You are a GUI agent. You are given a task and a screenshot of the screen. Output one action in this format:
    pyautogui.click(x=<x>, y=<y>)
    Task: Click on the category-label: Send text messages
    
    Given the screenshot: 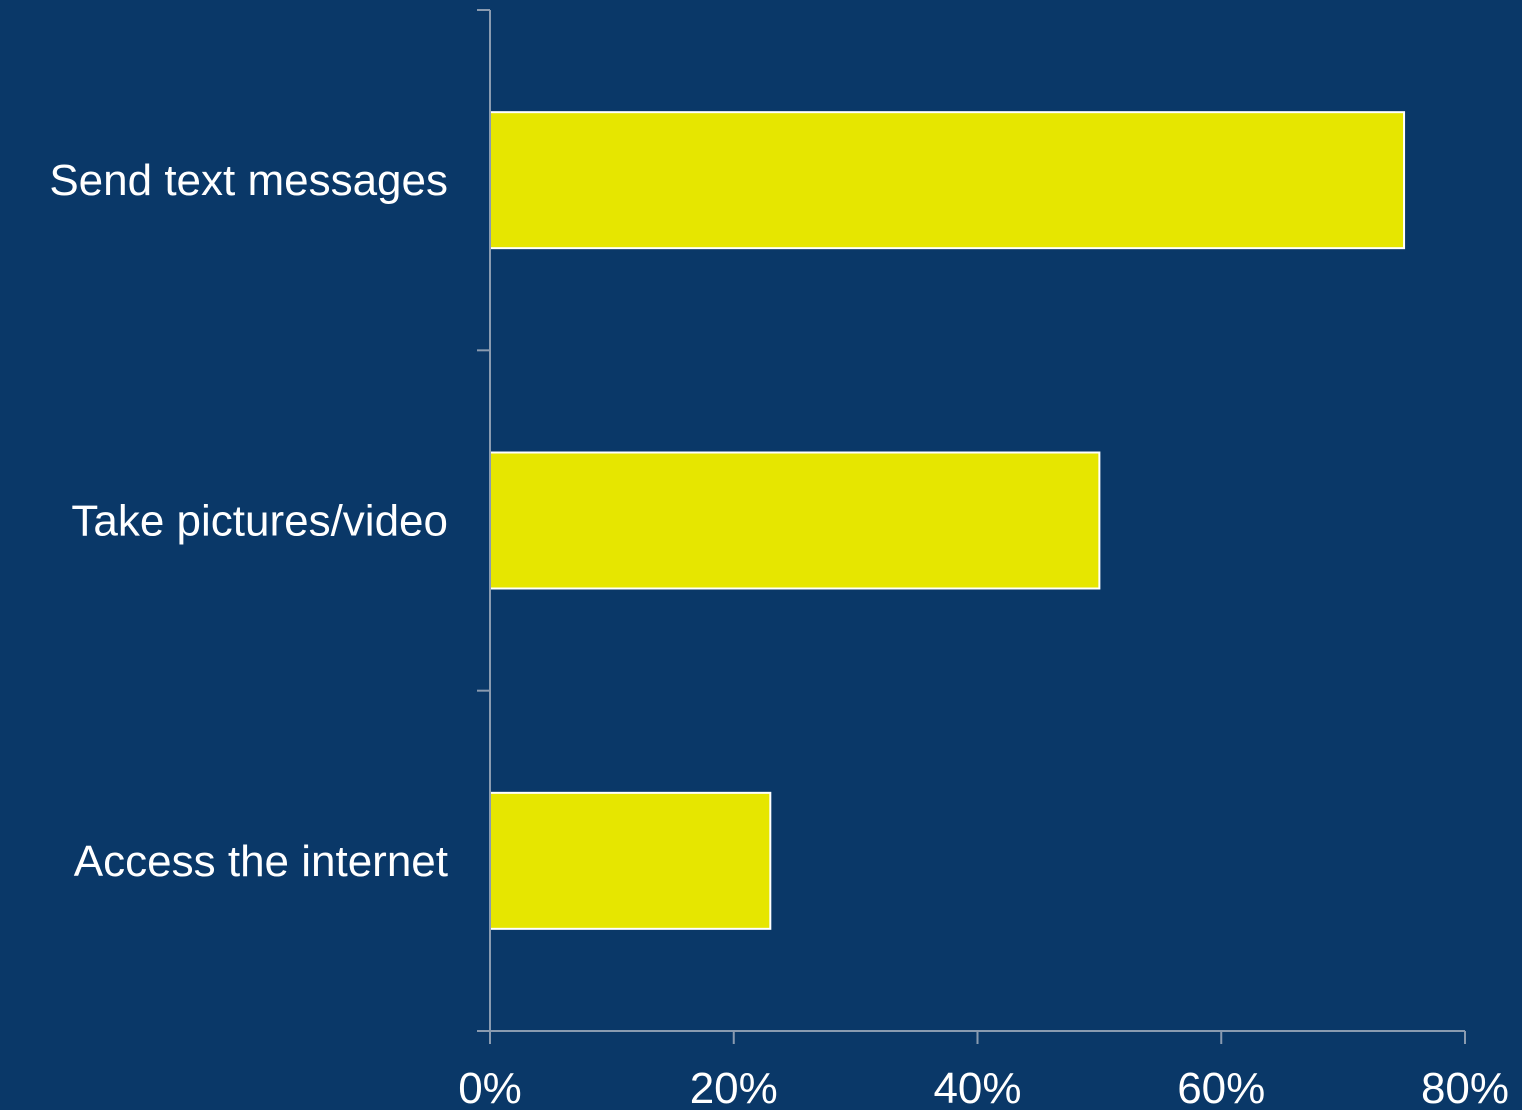 What is the action you would take?
    pyautogui.click(x=248, y=180)
    